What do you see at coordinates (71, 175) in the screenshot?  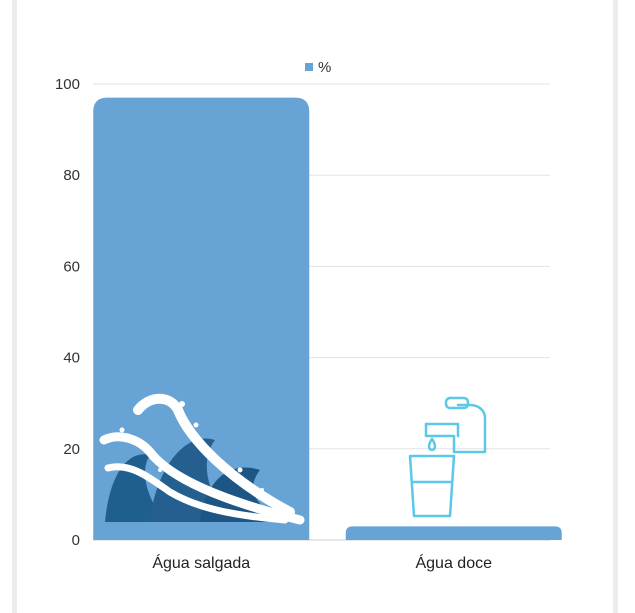 I see `y-tick-label: 80` at bounding box center [71, 175].